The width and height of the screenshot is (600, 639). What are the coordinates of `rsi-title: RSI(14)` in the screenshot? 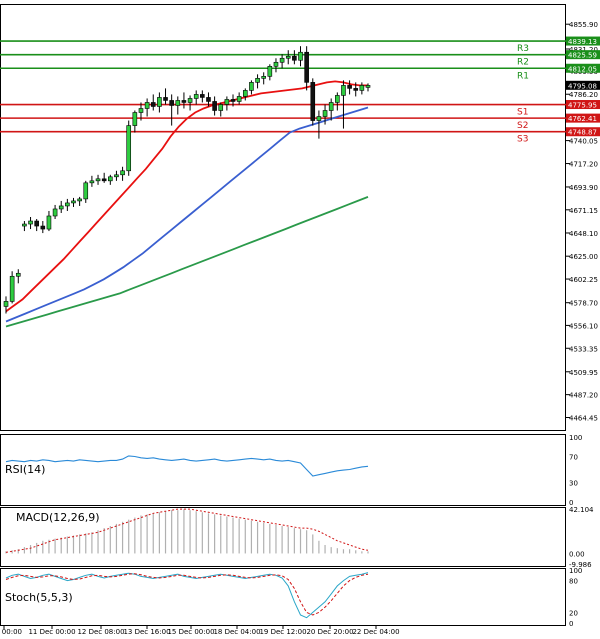 It's located at (25, 469).